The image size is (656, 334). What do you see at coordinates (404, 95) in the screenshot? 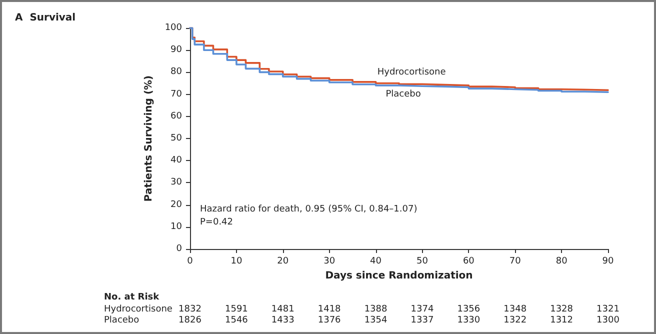
I see `series-label: Placebo` at bounding box center [404, 95].